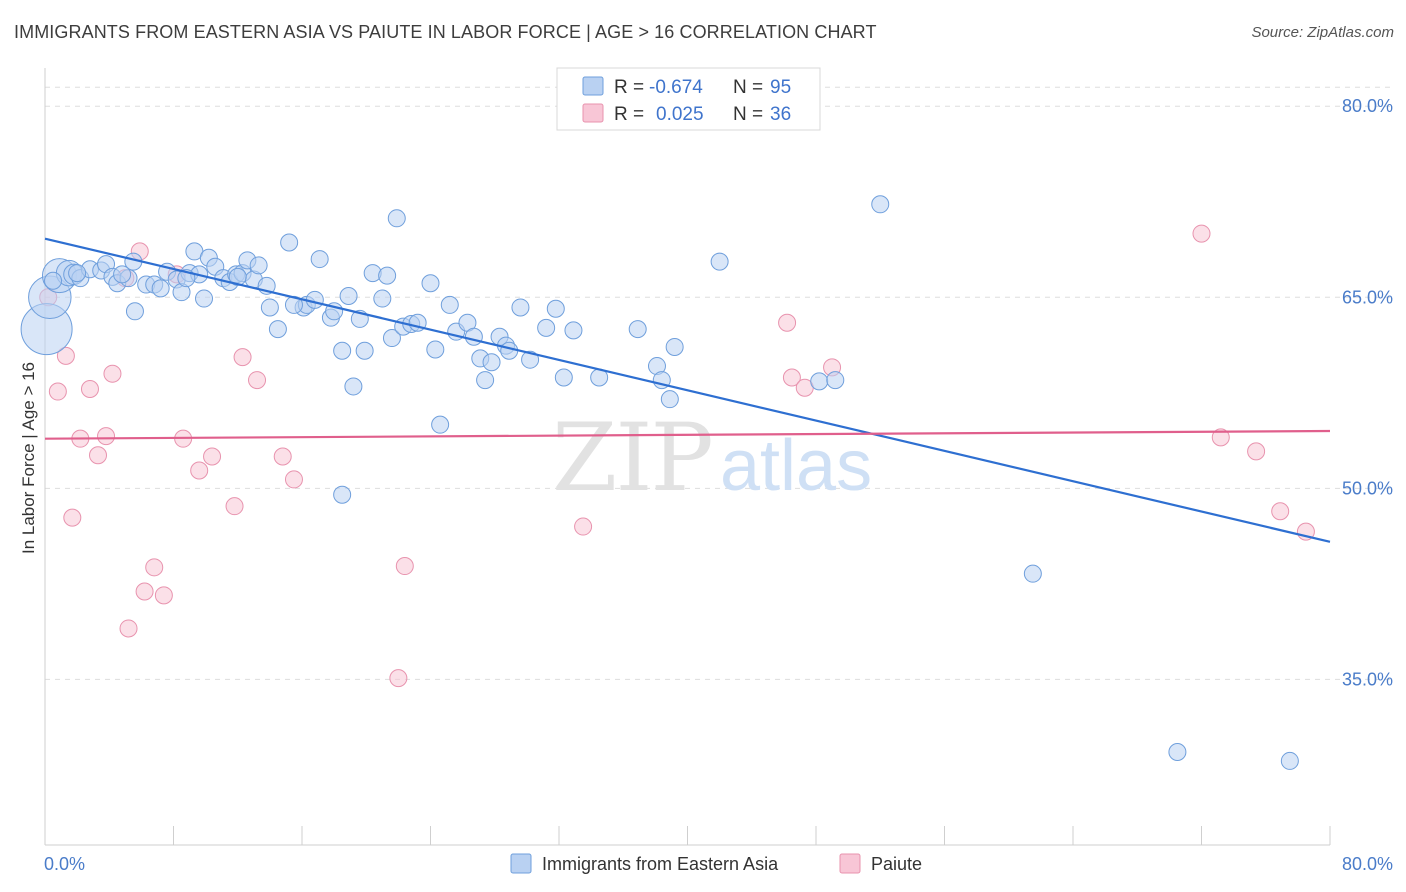 The height and width of the screenshot is (892, 1406). I want to click on legend-r-value-blue: -0.674, so click(676, 87).